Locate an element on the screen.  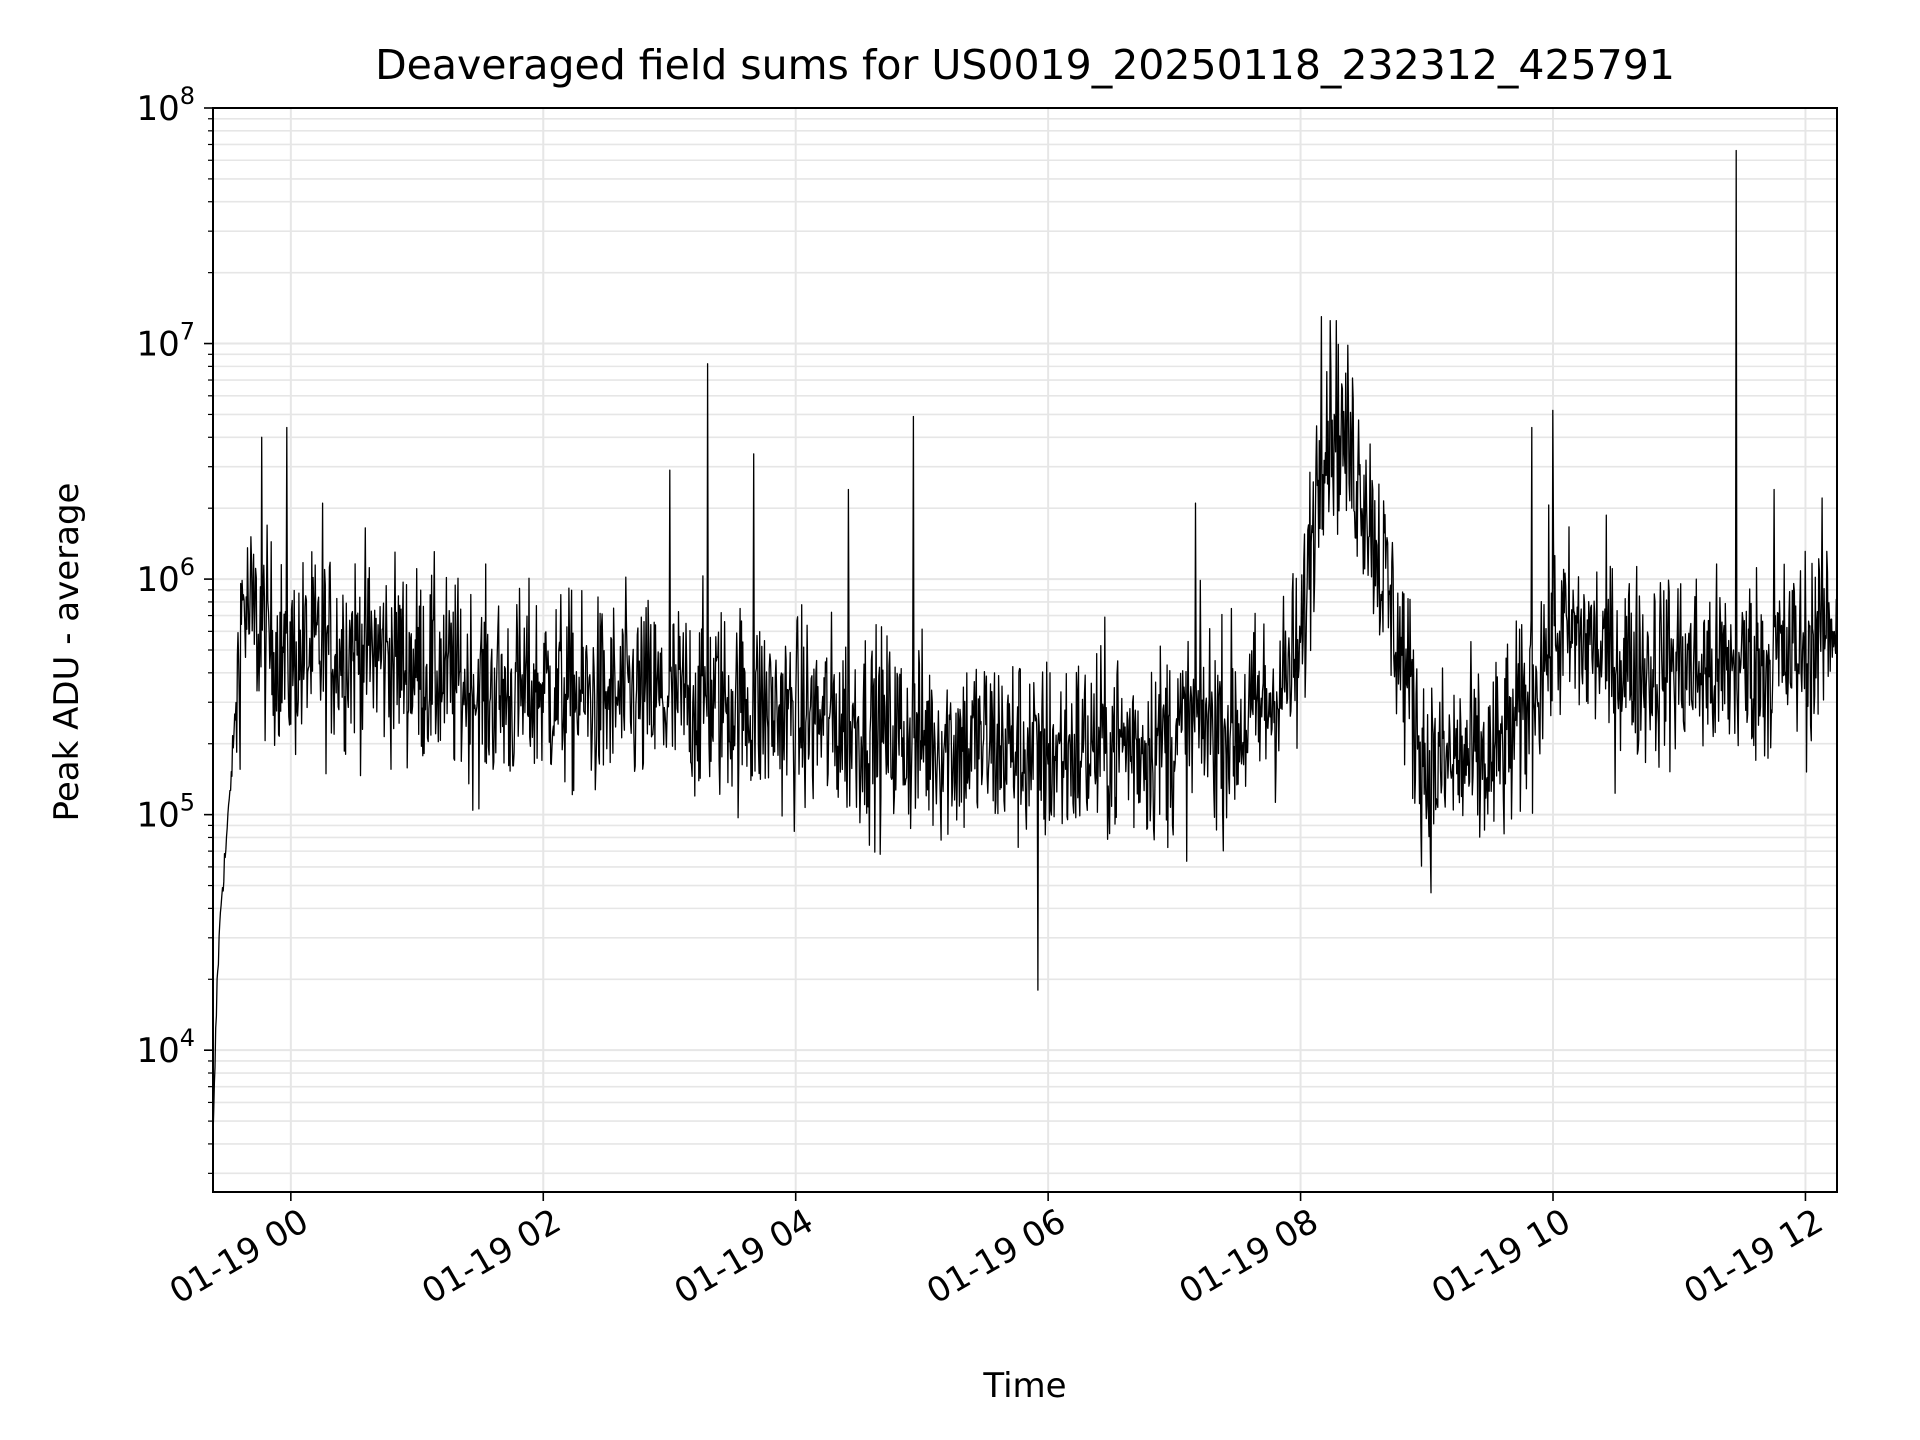
y-tick-label: 10⁶ is located at coordinates (165, 576).